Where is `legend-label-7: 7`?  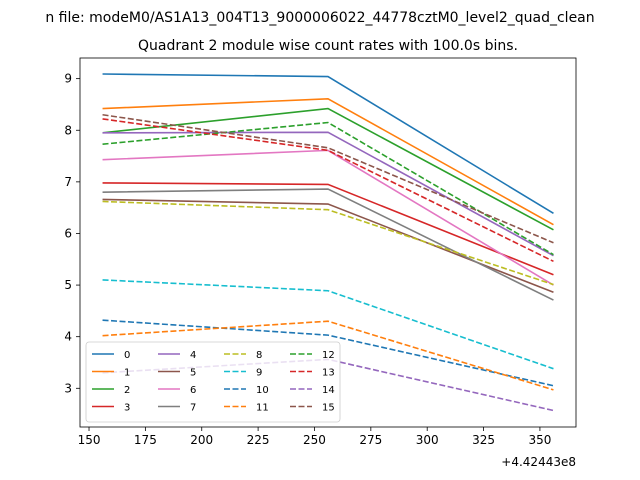
legend-label-7: 7 is located at coordinates (193, 408).